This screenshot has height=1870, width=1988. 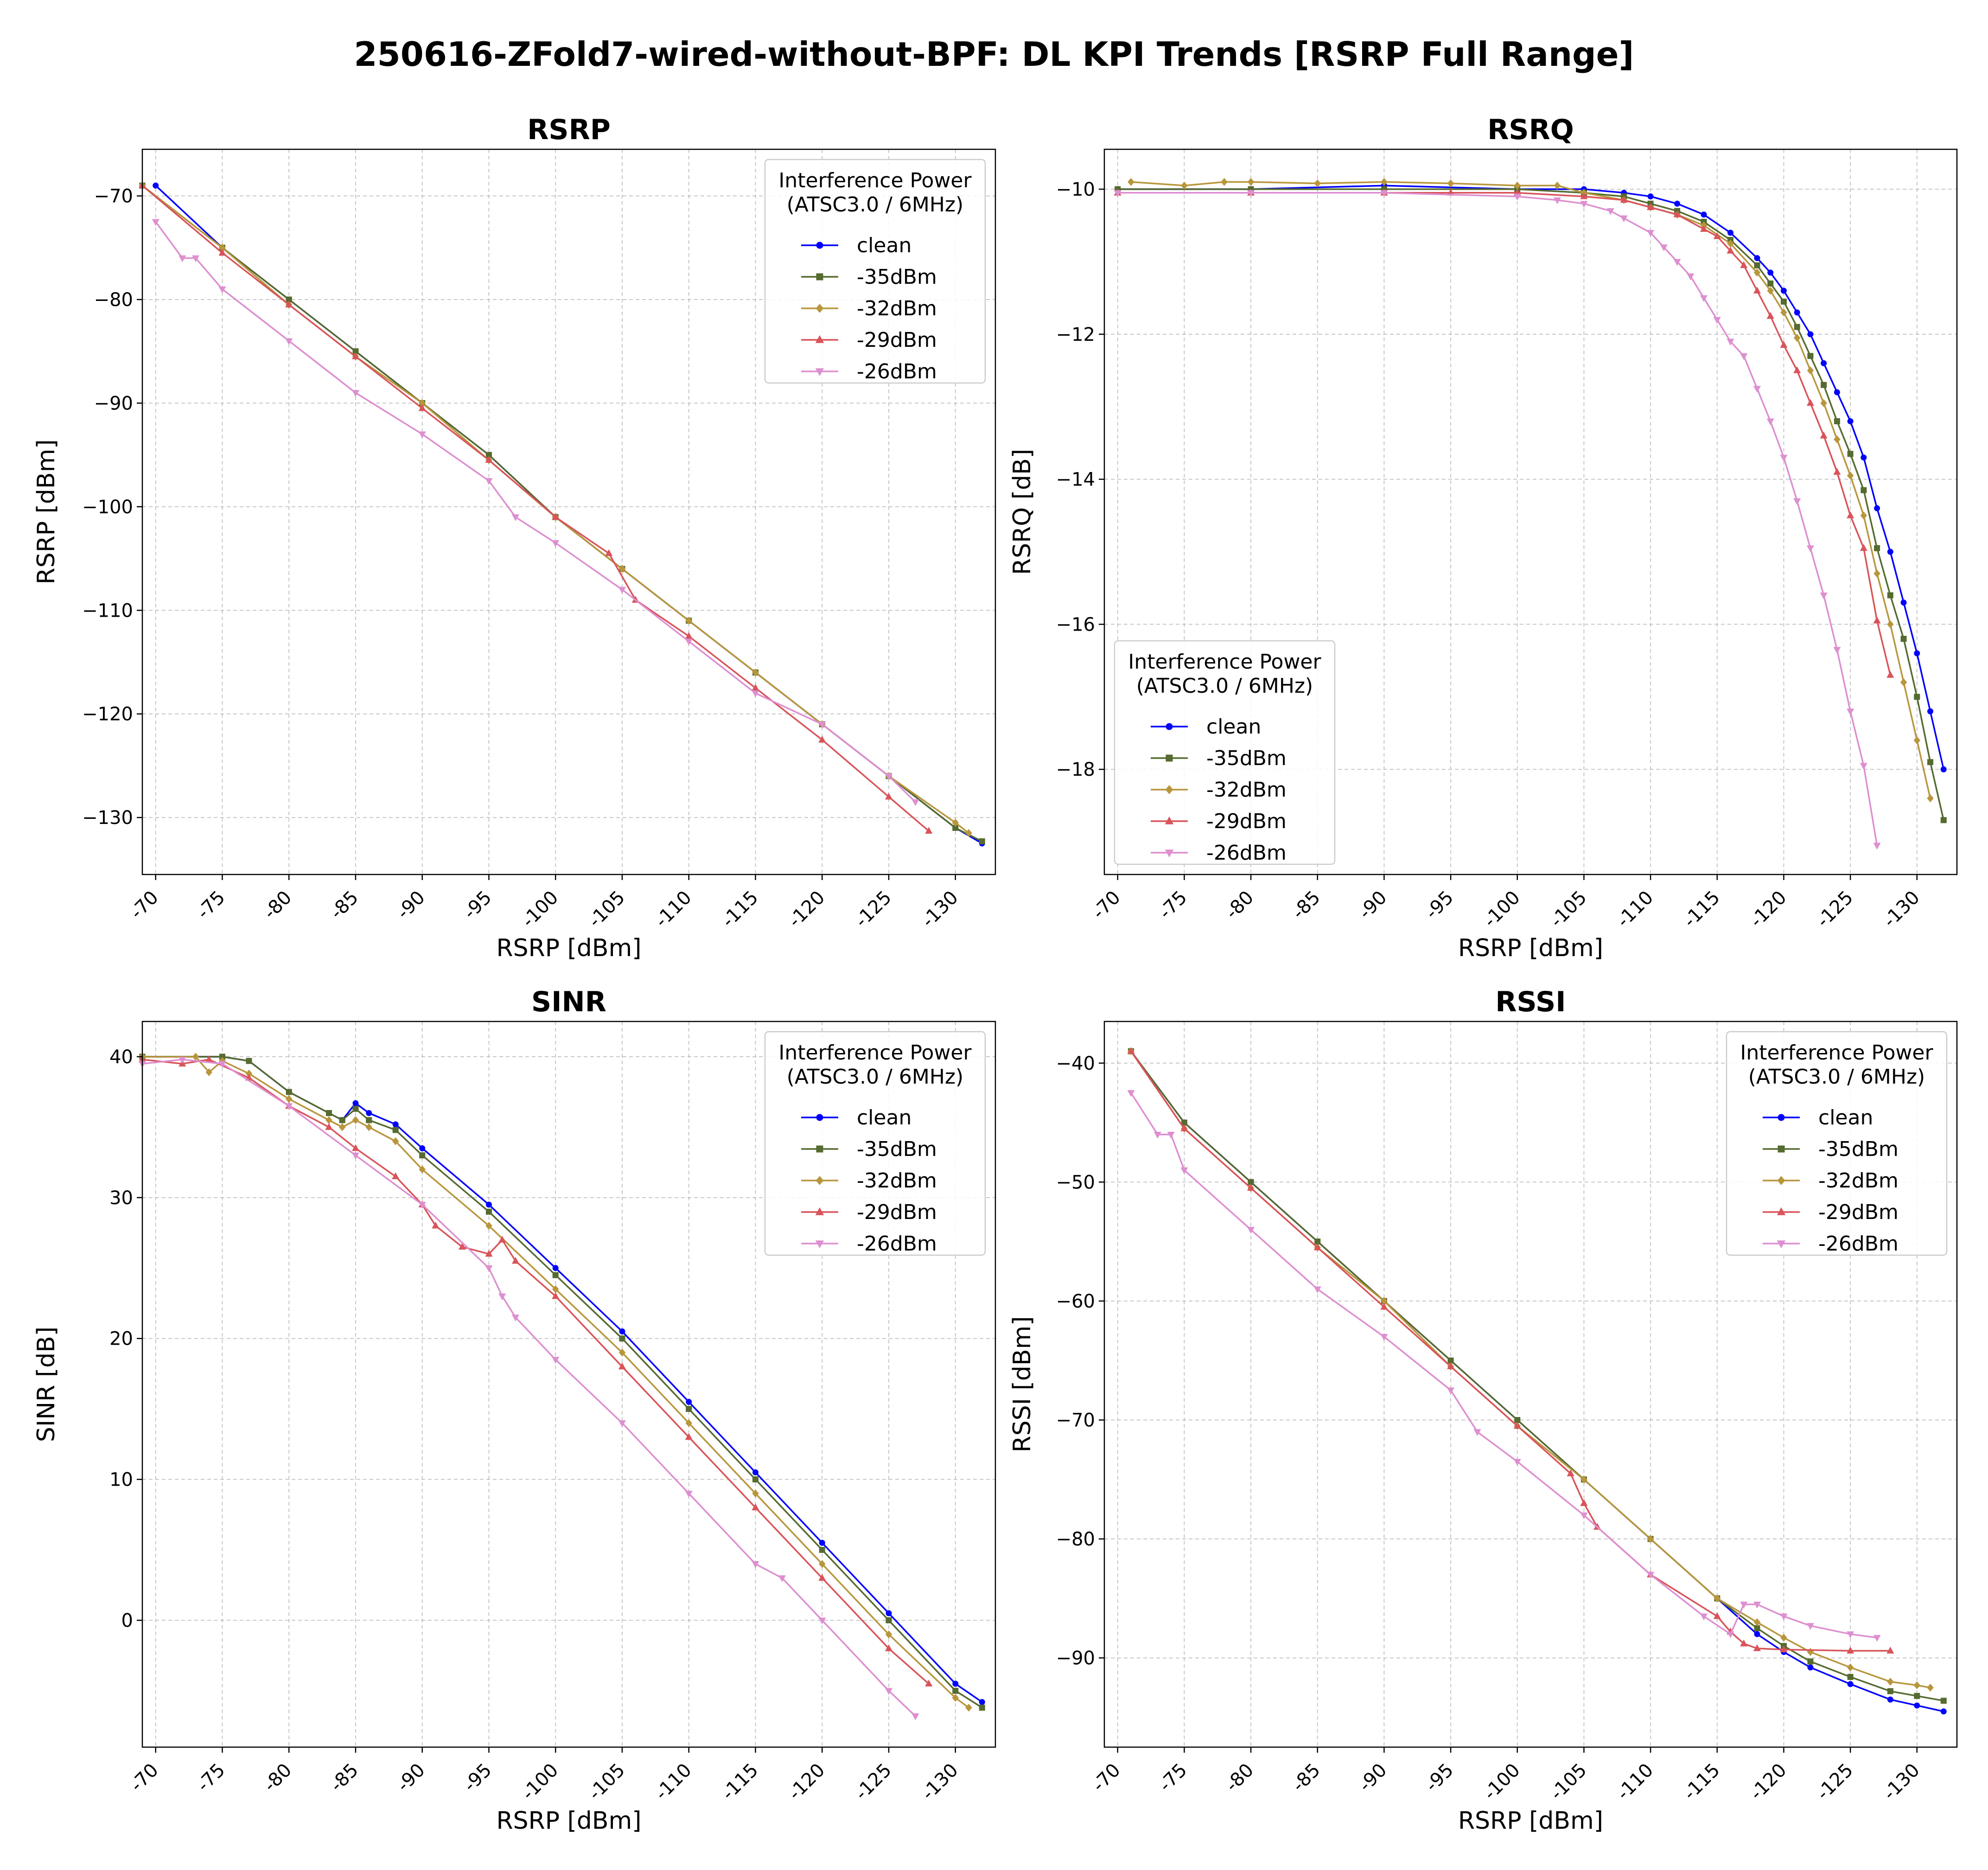 What do you see at coordinates (1497, 519) in the screenshot?
I see `series-line` at bounding box center [1497, 519].